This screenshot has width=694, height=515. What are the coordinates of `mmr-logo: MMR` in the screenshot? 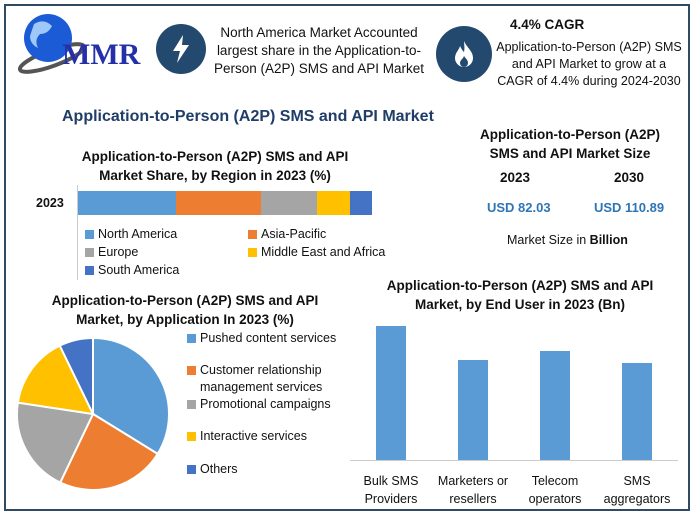 It's located at (77, 42).